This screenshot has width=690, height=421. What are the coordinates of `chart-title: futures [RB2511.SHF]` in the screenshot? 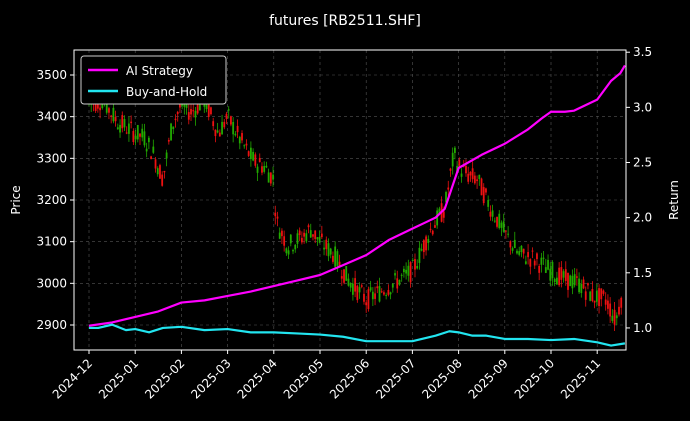 It's located at (345, 21).